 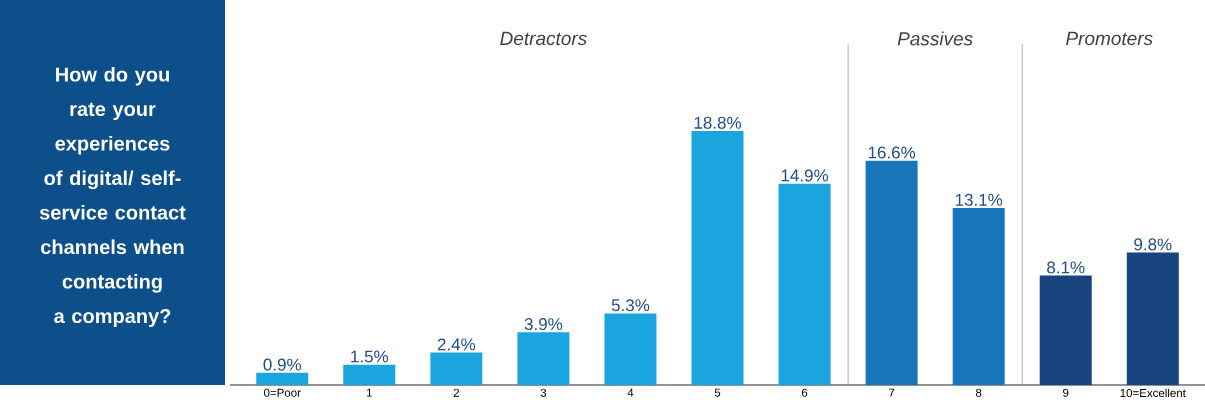 What do you see at coordinates (282, 392) in the screenshot?
I see `x-tick-label: 0=Poor` at bounding box center [282, 392].